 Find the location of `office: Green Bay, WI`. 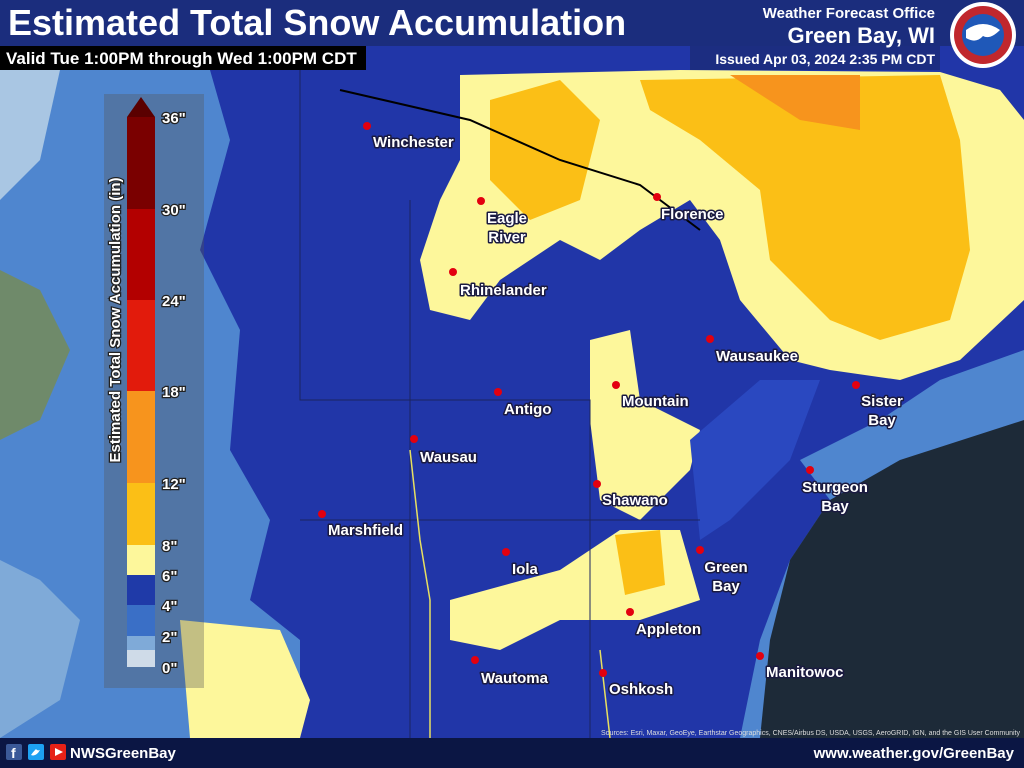

office: Green Bay, WI is located at coordinates (861, 35).